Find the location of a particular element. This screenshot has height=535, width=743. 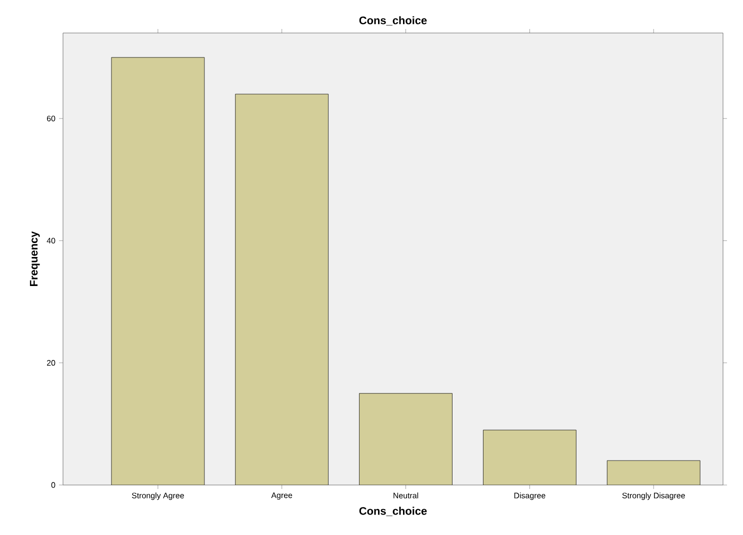

y-axis-title: Frequency is located at coordinates (35, 258).